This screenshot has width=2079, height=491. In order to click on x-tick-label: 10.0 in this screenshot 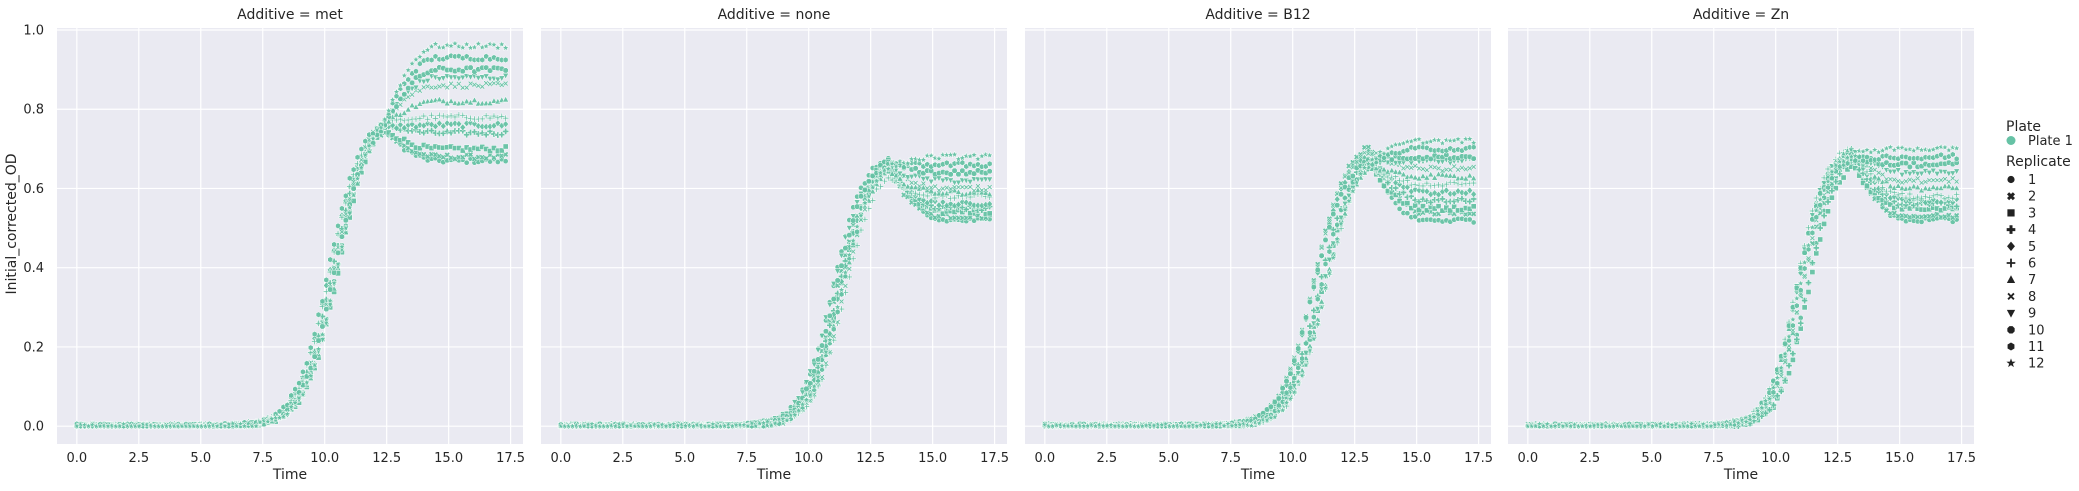, I will do `click(1292, 458)`.